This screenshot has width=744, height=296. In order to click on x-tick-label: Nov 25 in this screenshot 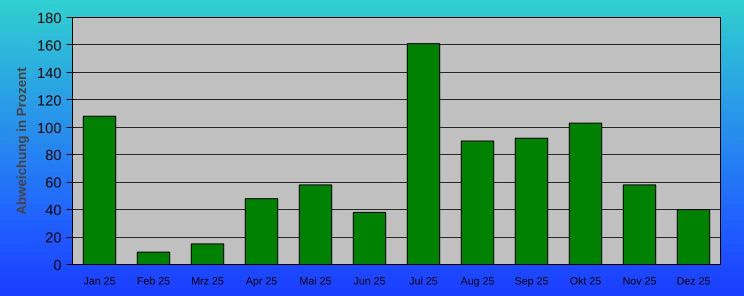, I will do `click(639, 282)`.